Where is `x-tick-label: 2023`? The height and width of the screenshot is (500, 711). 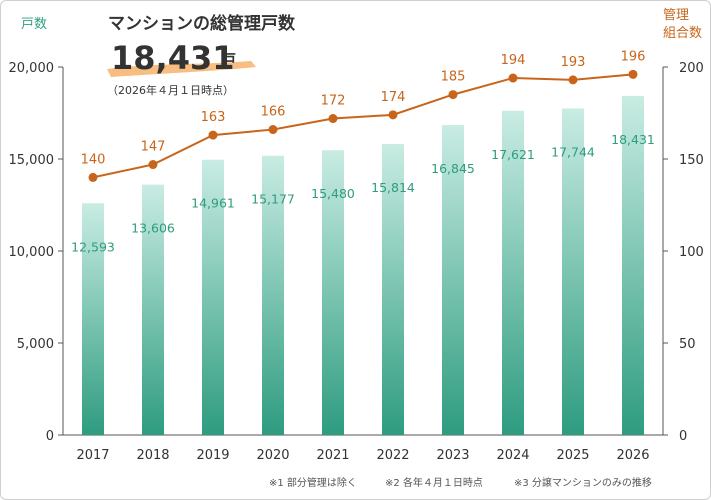 x-tick-label: 2023 is located at coordinates (452, 455).